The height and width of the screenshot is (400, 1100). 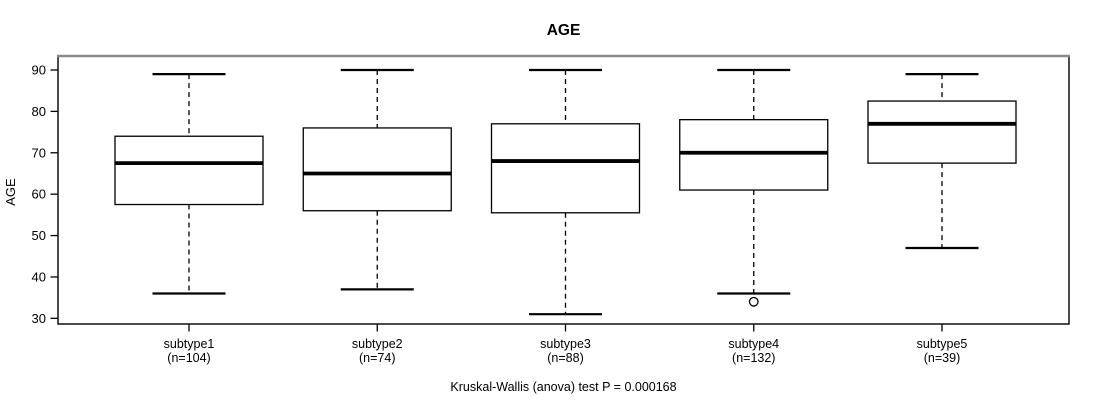 I want to click on x-category-label: subtype4, so click(x=753, y=344).